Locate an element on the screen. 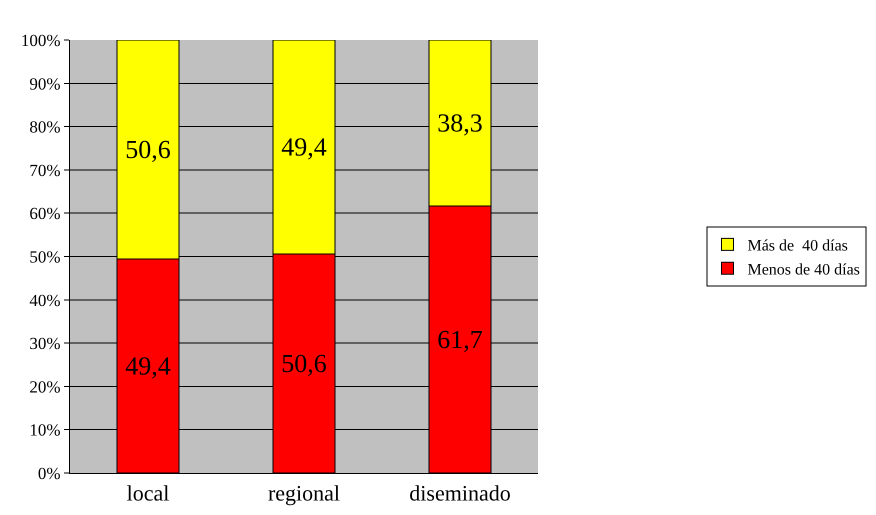 The height and width of the screenshot is (515, 876). x-tick-label: local is located at coordinates (148, 493).